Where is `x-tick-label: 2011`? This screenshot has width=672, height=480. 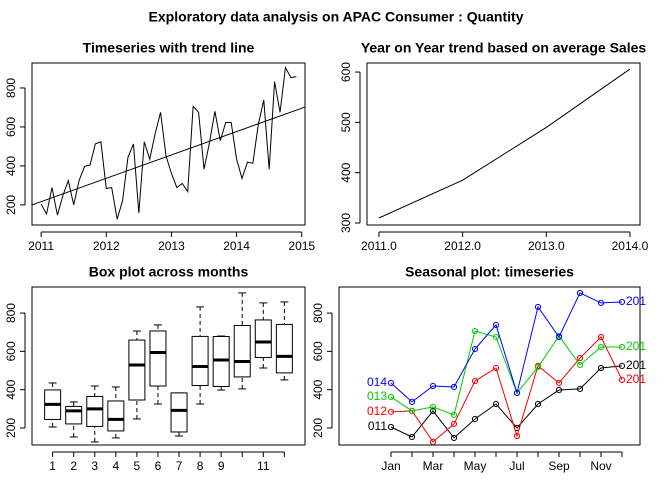 x-tick-label: 2011 is located at coordinates (41, 246).